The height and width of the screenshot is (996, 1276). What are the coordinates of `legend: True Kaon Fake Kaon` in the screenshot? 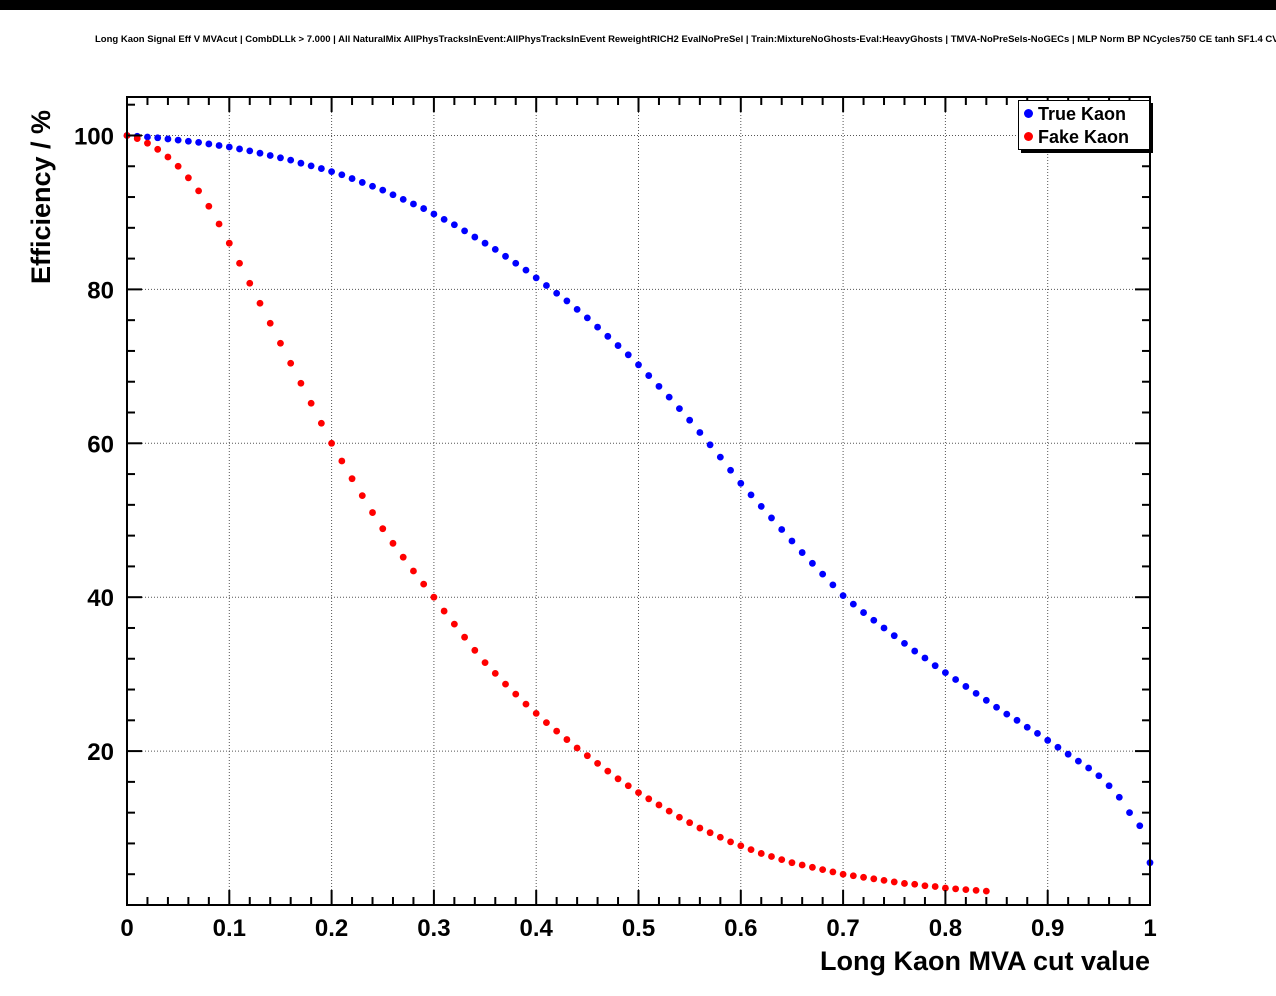 It's located at (1084, 125).